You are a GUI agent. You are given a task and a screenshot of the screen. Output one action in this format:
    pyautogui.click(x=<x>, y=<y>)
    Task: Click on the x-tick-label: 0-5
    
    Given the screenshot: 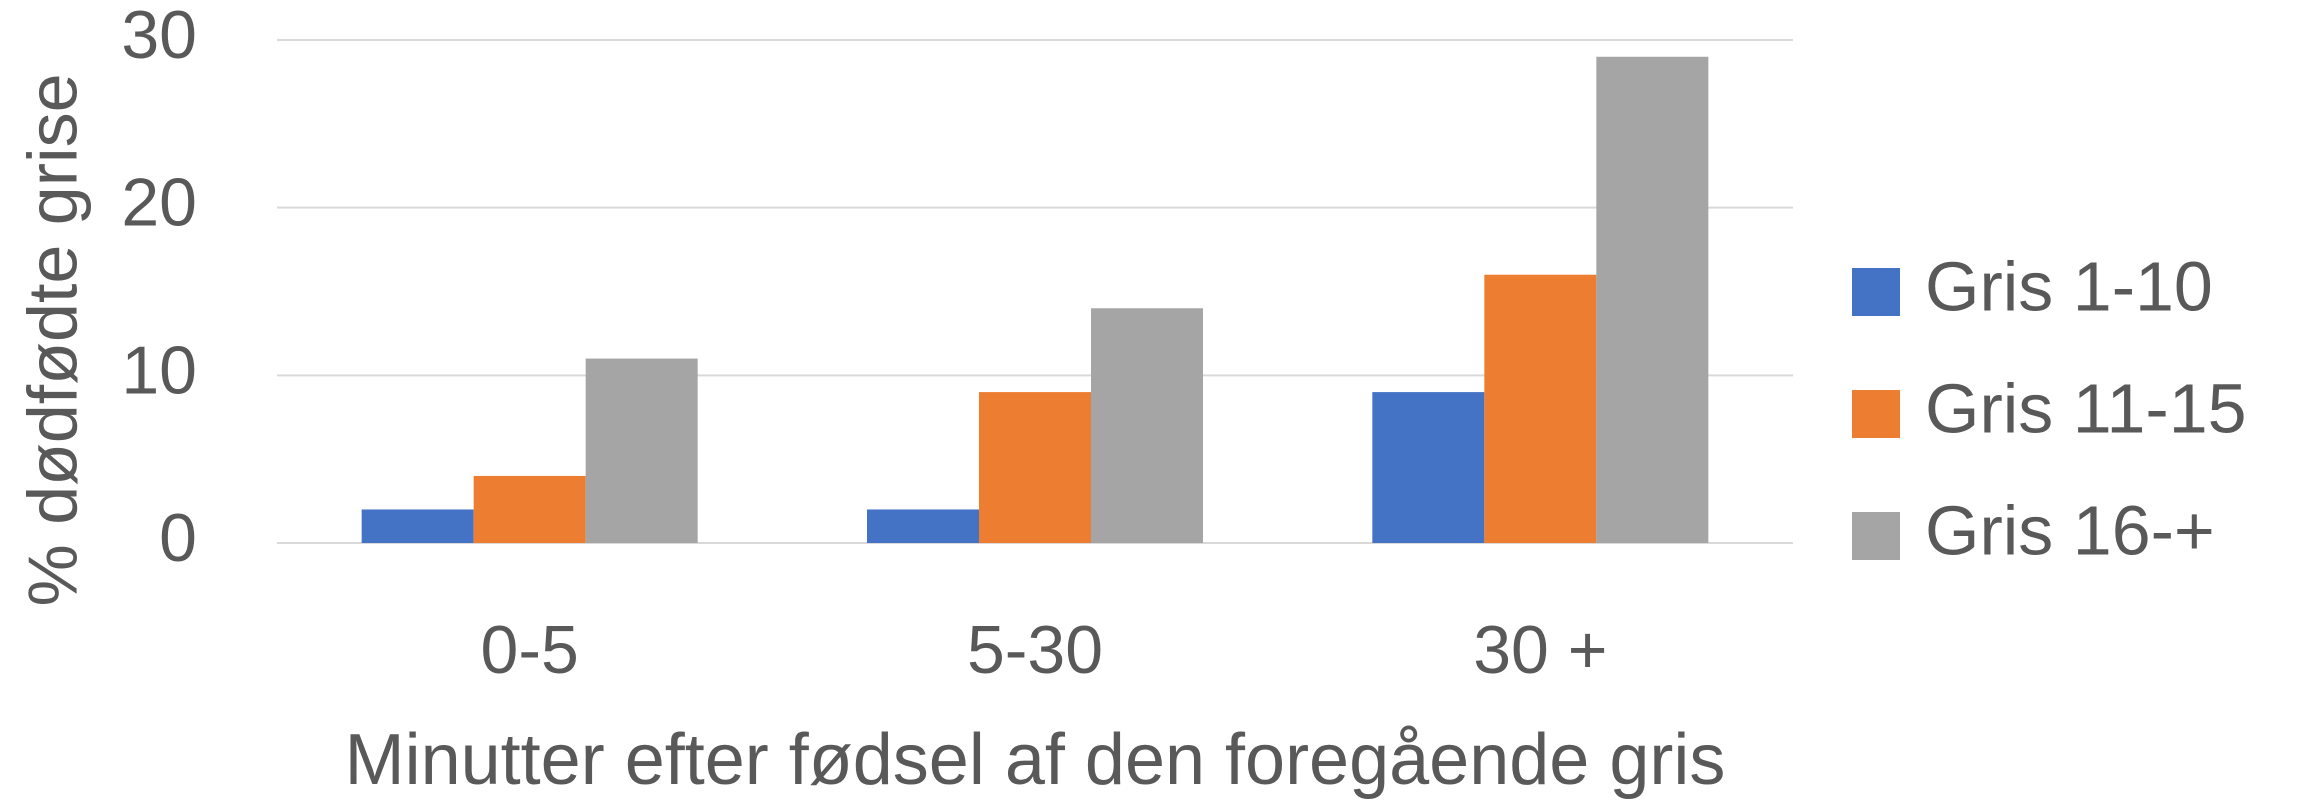 What is the action you would take?
    pyautogui.click(x=530, y=650)
    